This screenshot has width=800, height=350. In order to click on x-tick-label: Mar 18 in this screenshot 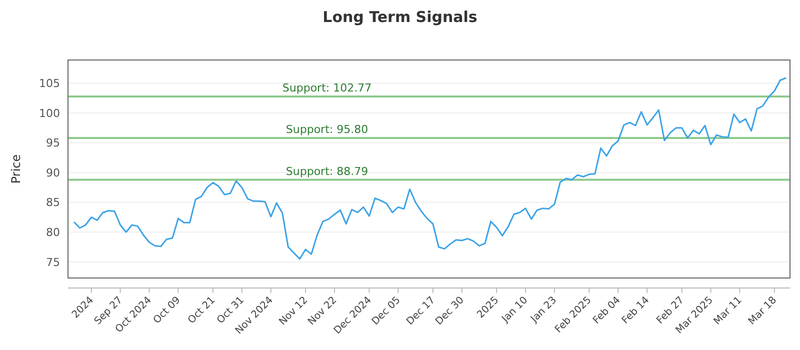, I will do `click(763, 311)`.